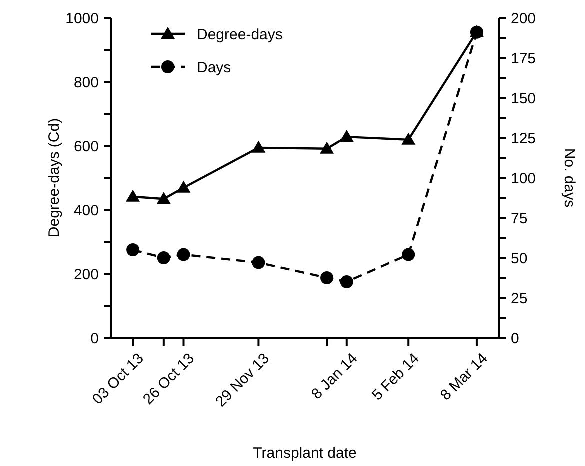 This screenshot has height=466, width=585. Describe the element at coordinates (94, 339) in the screenshot. I see `y-tick-label: 0` at that location.